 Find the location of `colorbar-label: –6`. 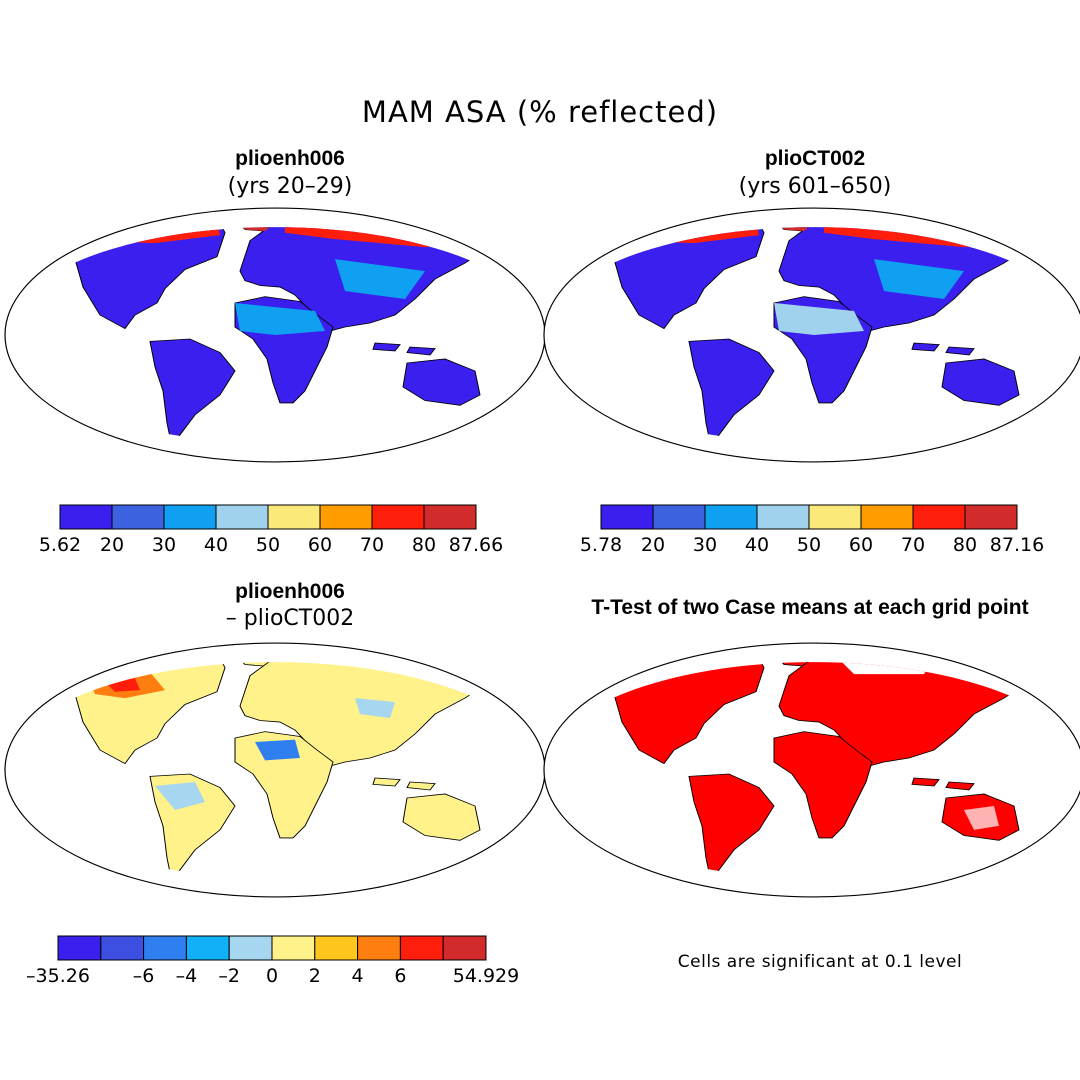

colorbar-label: –6 is located at coordinates (144, 976).